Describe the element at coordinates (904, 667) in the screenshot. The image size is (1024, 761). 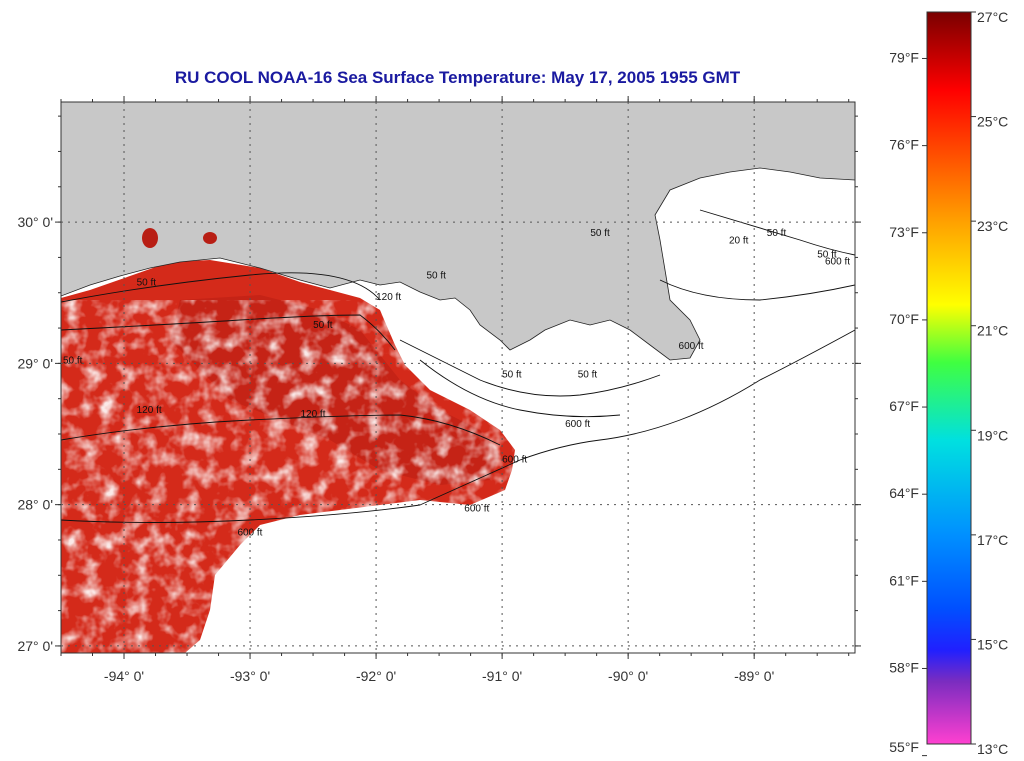
I see `colorbar-label-f: 58°F` at that location.